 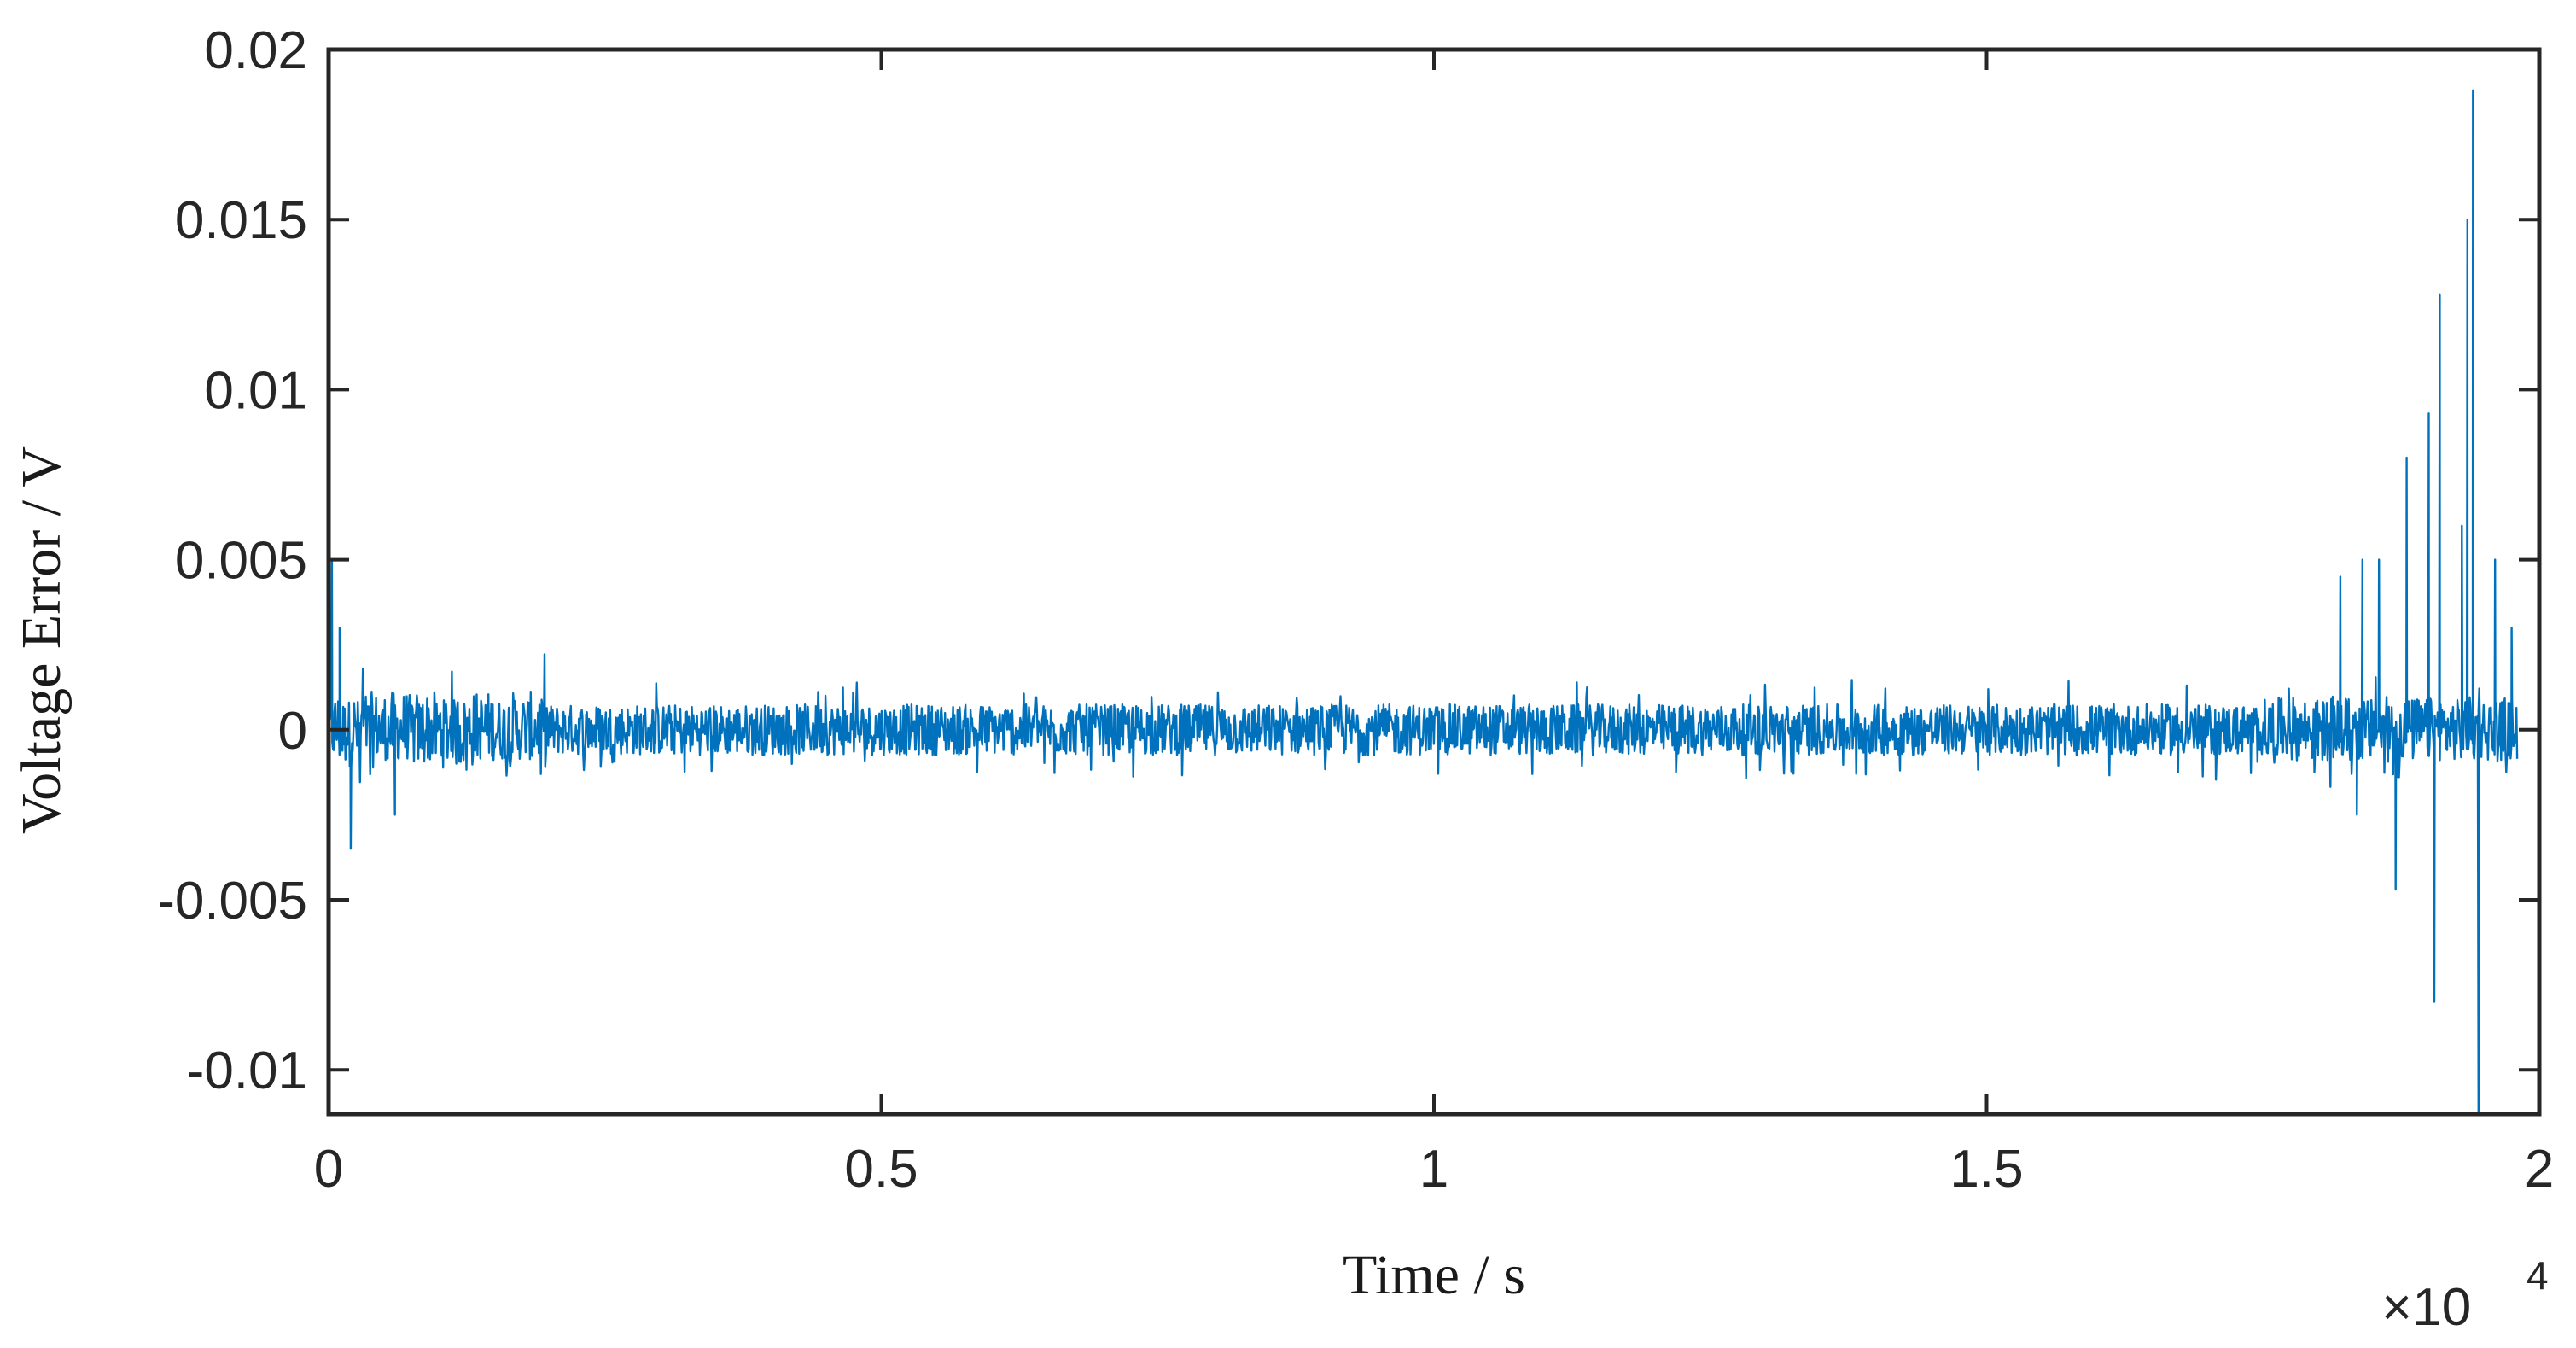 What do you see at coordinates (241, 220) in the screenshot?
I see `y-tick-label: 0.015` at bounding box center [241, 220].